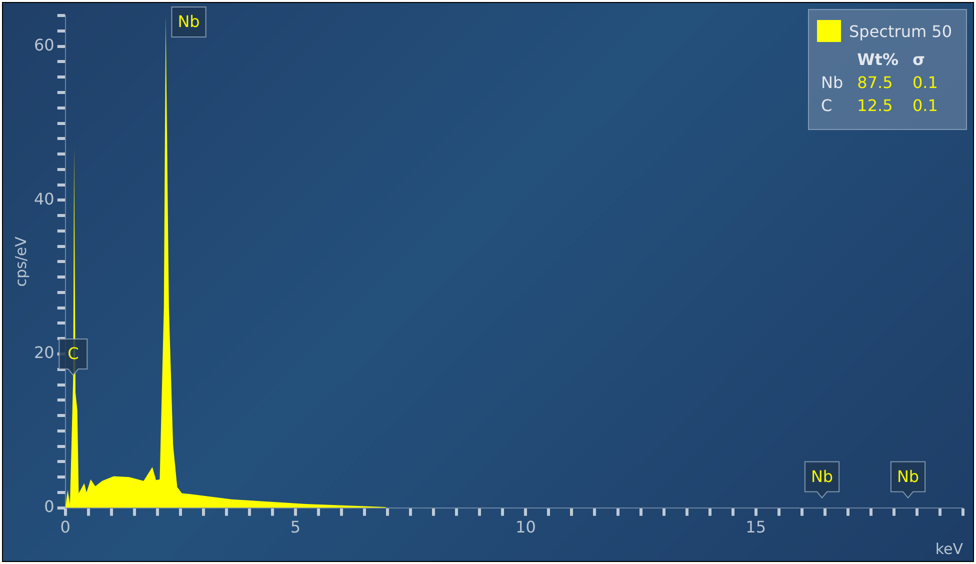 This screenshot has height=564, width=976. I want to click on y-tick-label: 0, so click(49, 506).